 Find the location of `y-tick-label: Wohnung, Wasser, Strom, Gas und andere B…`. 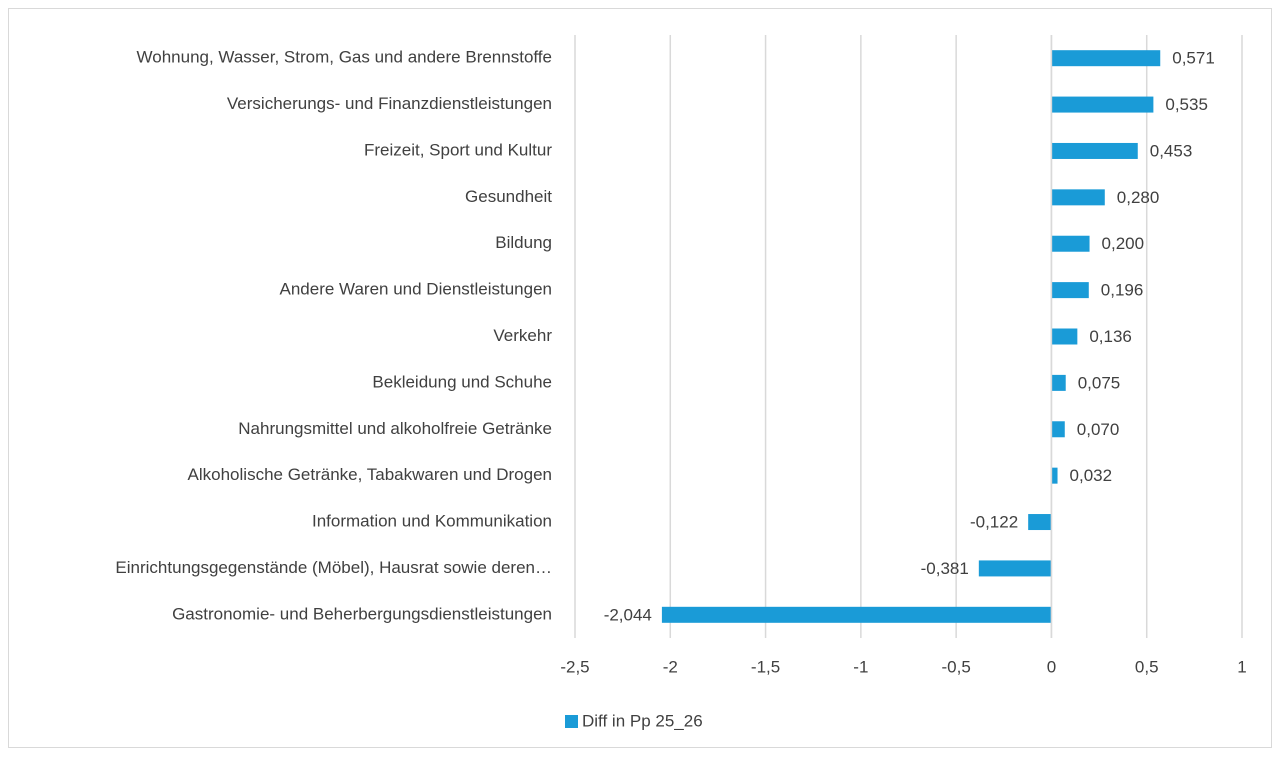

y-tick-label: Wohnung, Wasser, Strom, Gas und andere B… is located at coordinates (344, 57).